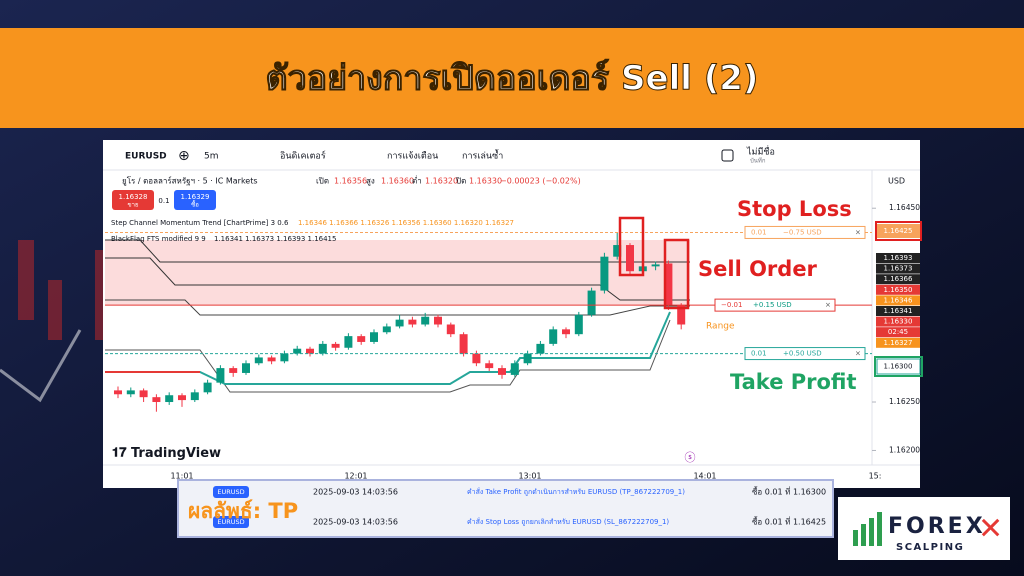 The height and width of the screenshot is (576, 1024). I want to click on price-tag: 1.16366, so click(898, 279).